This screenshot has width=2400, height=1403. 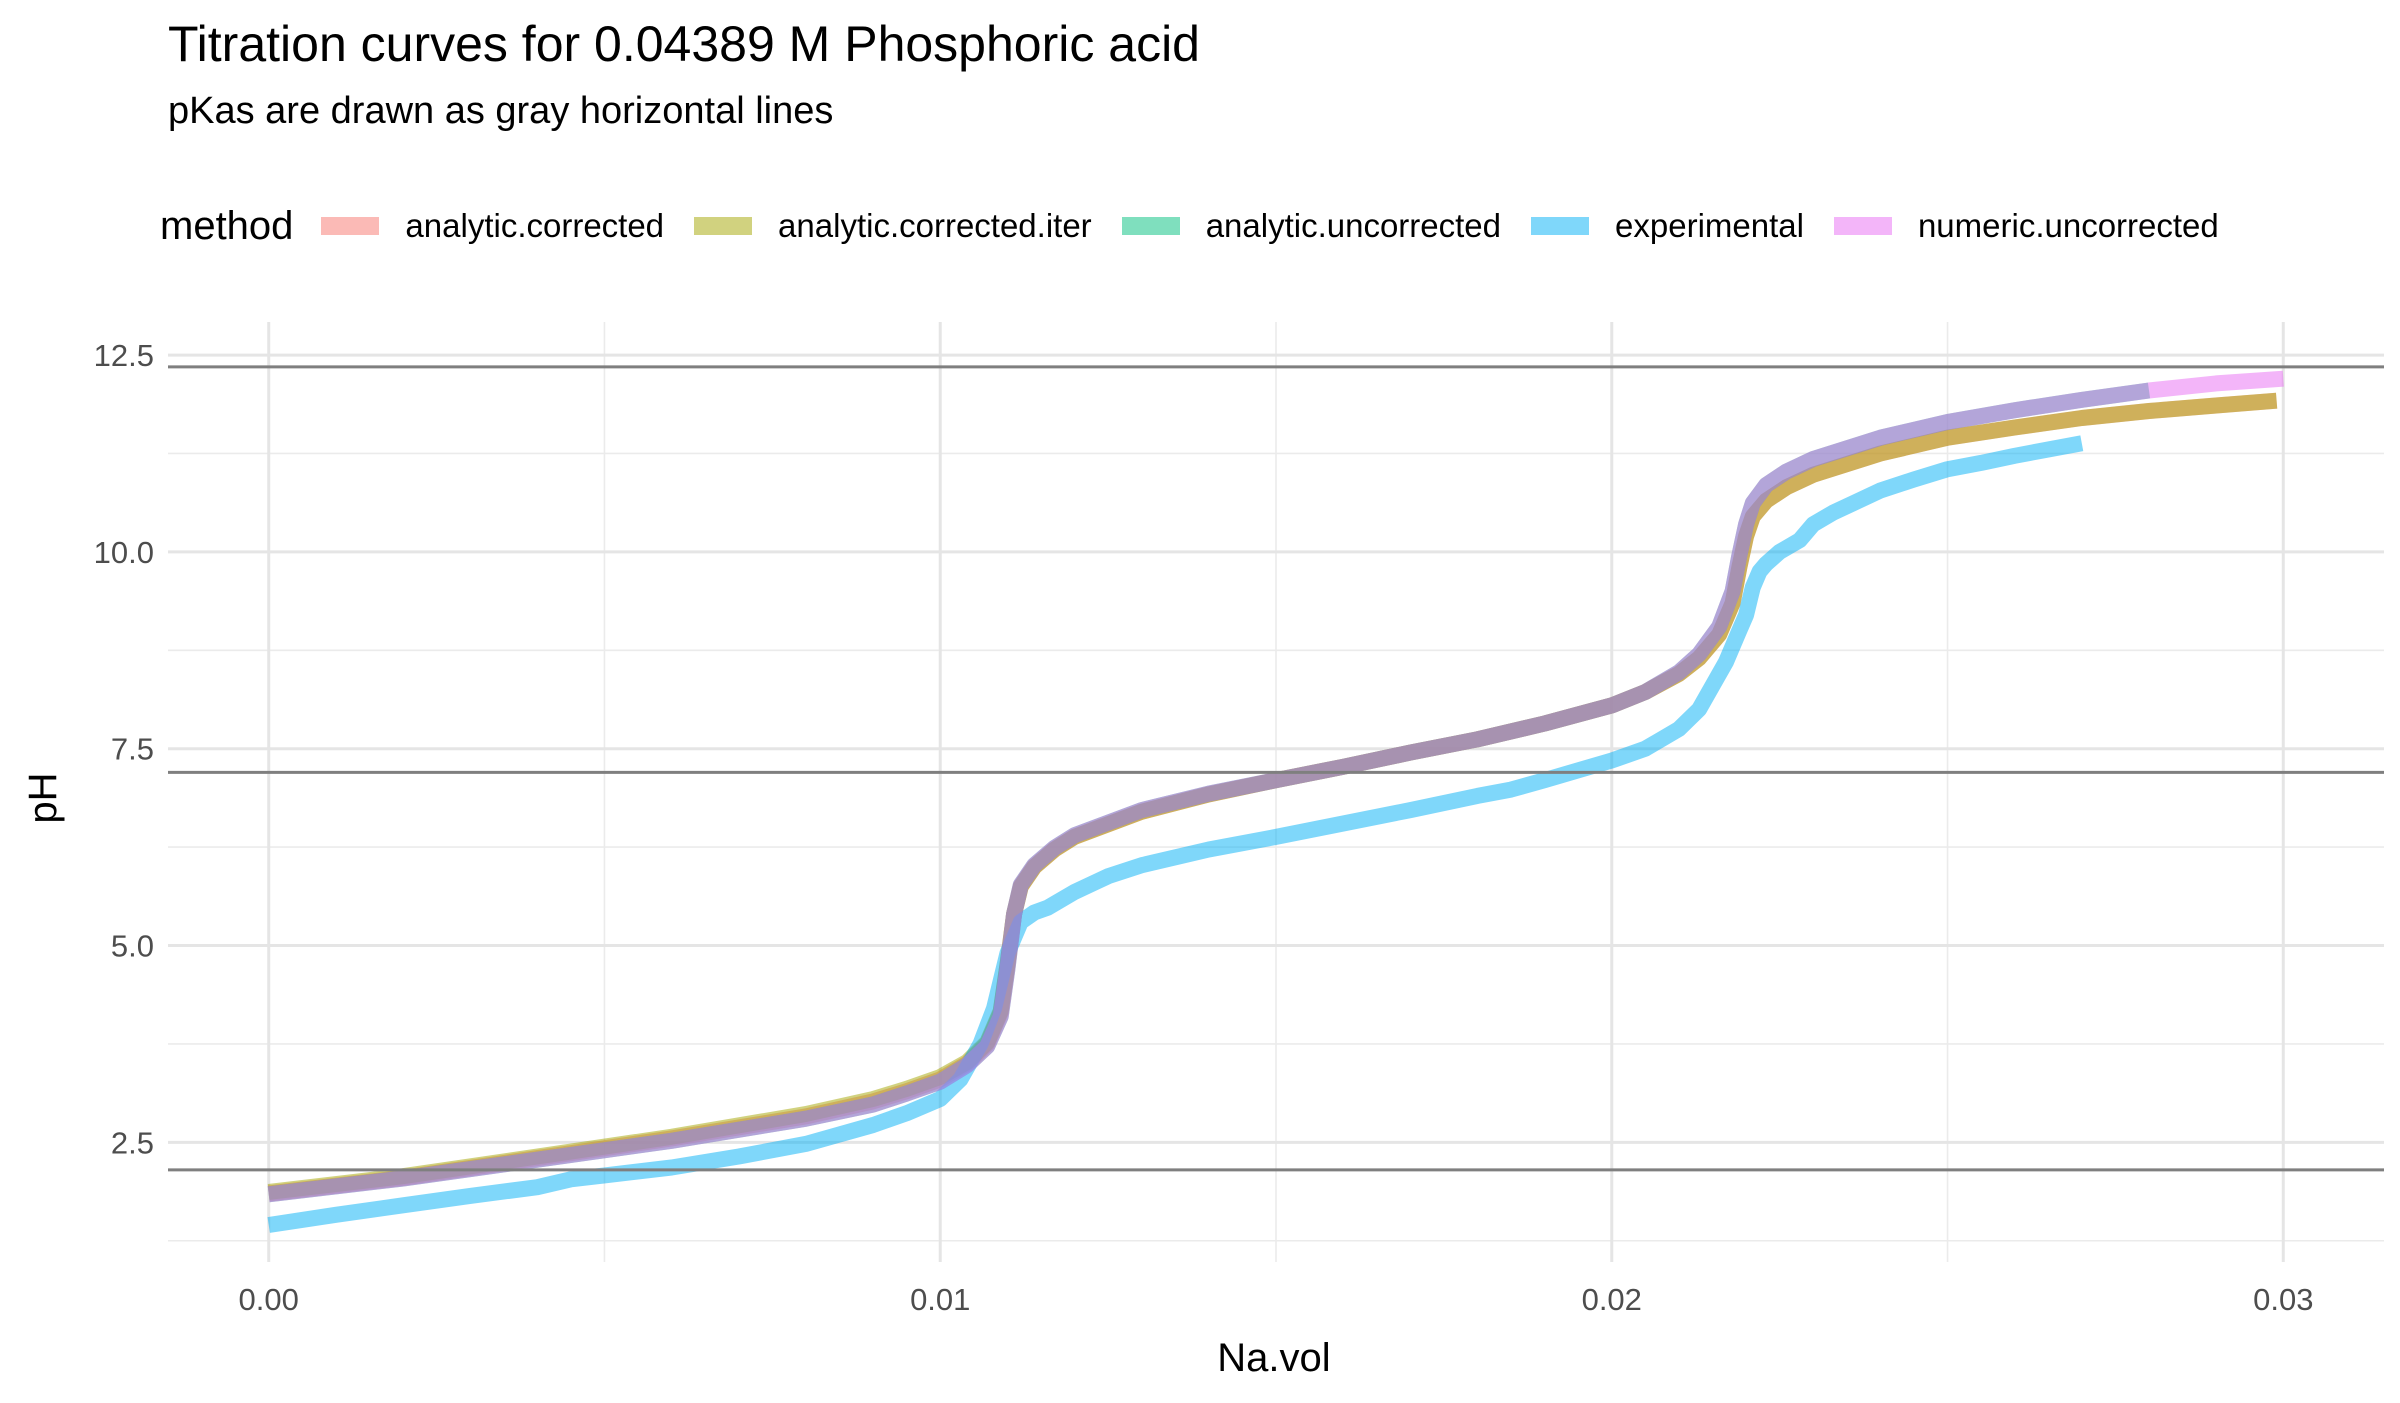 I want to click on legend-item-analytic-uncorrected: analytic.uncorrected, so click(x=1311, y=226).